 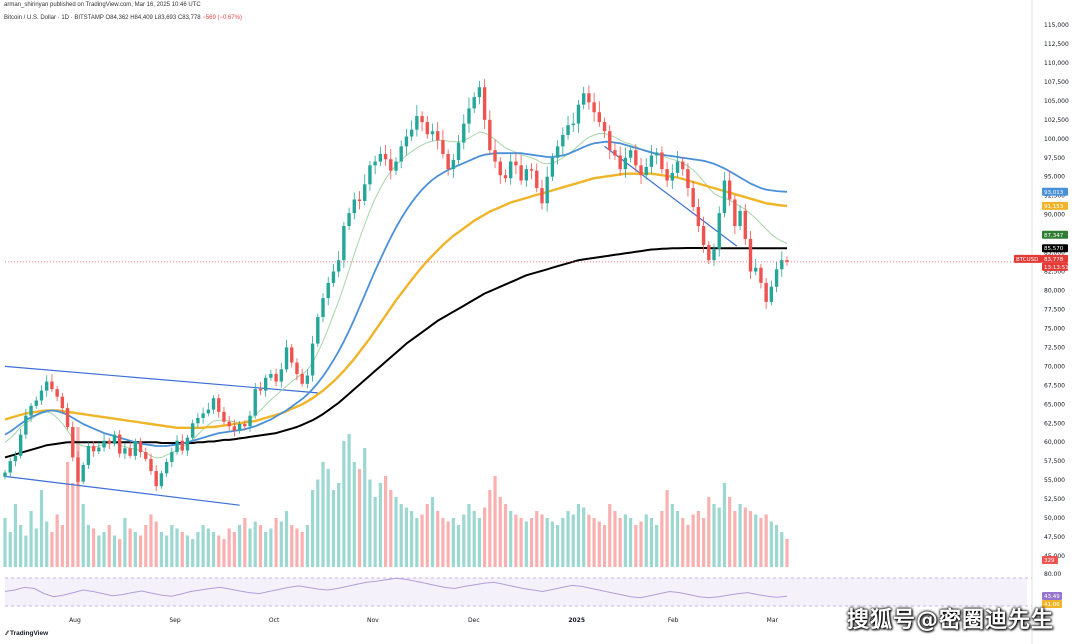 What do you see at coordinates (1056, 268) in the screenshot?
I see `price-tag-label: 13:13:51` at bounding box center [1056, 268].